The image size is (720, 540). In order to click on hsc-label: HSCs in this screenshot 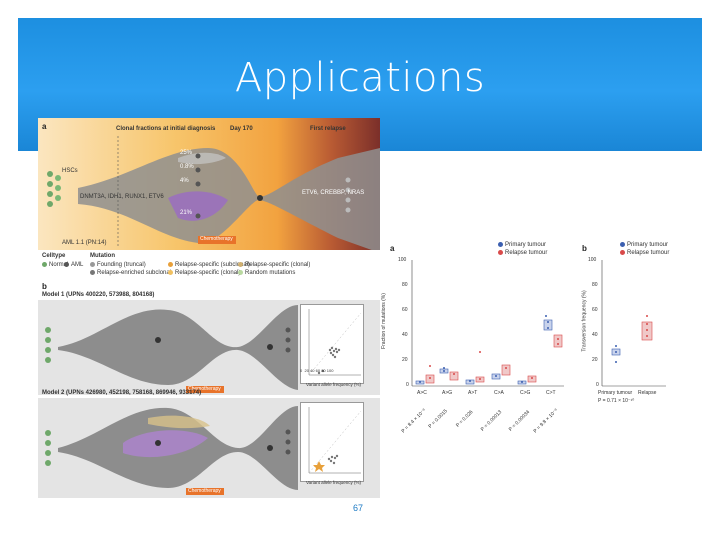, I will do `click(70, 171)`.